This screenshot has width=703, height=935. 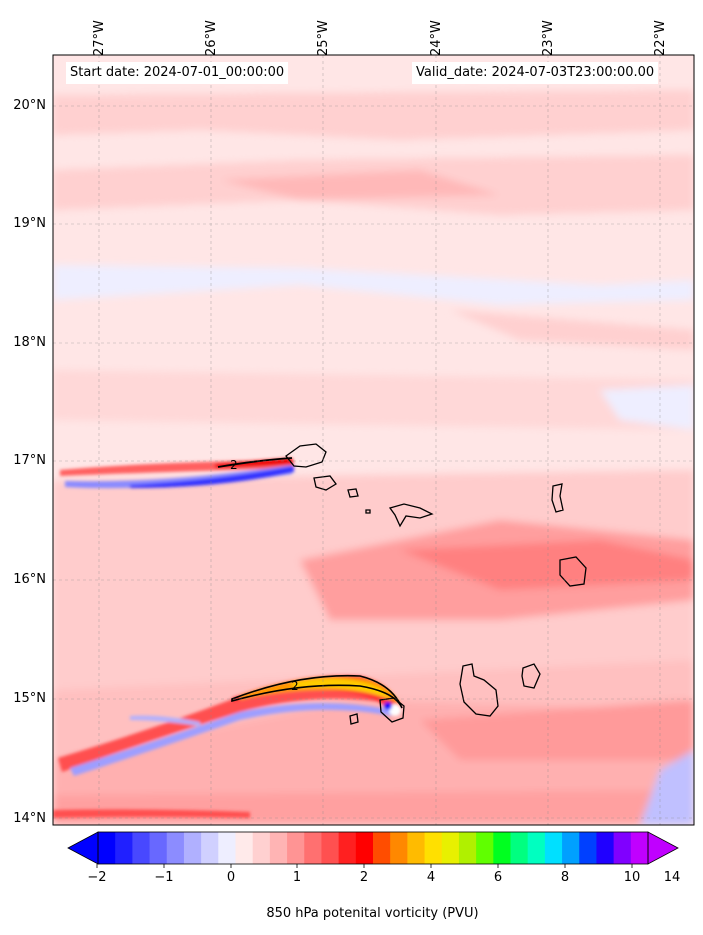 I want to click on colorbar, so click(x=373, y=849).